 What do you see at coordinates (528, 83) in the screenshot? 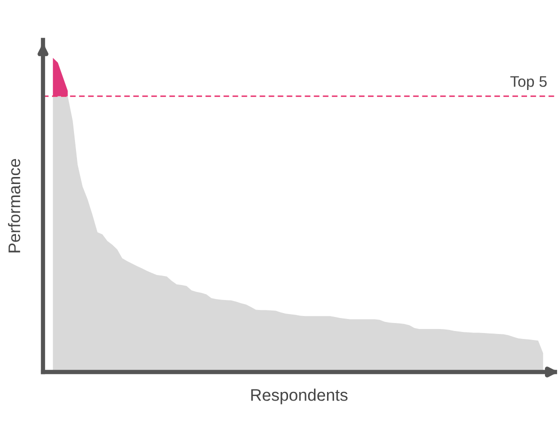
I see `ref-line-label: Top 5` at bounding box center [528, 83].